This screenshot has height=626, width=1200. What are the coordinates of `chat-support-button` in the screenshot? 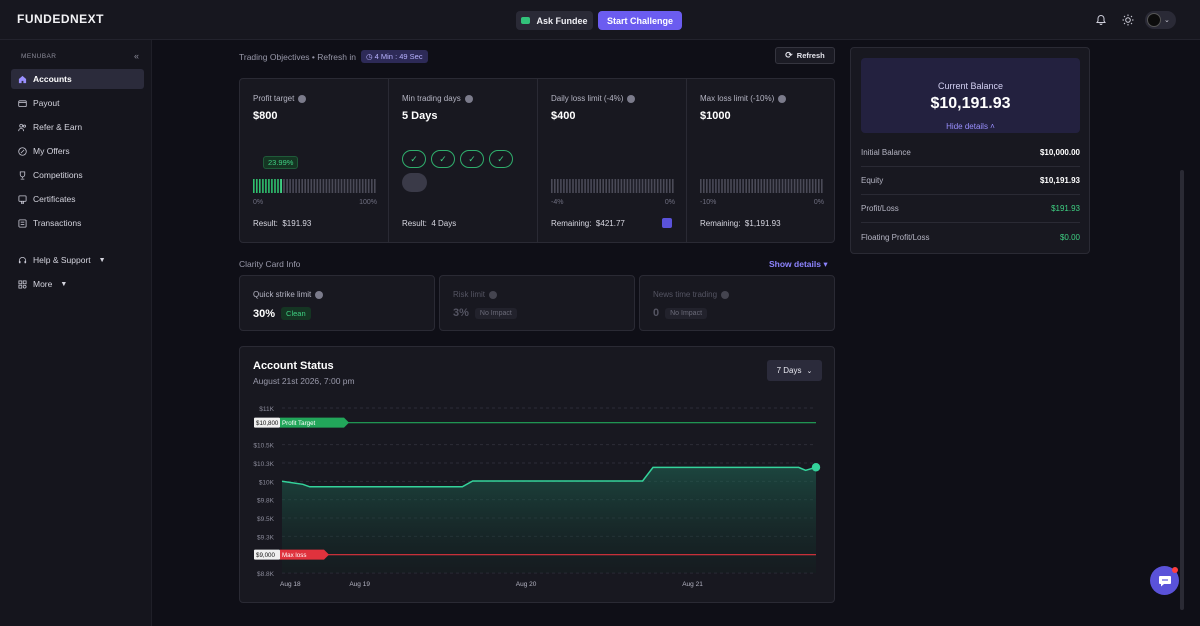 It's located at (1164, 580).